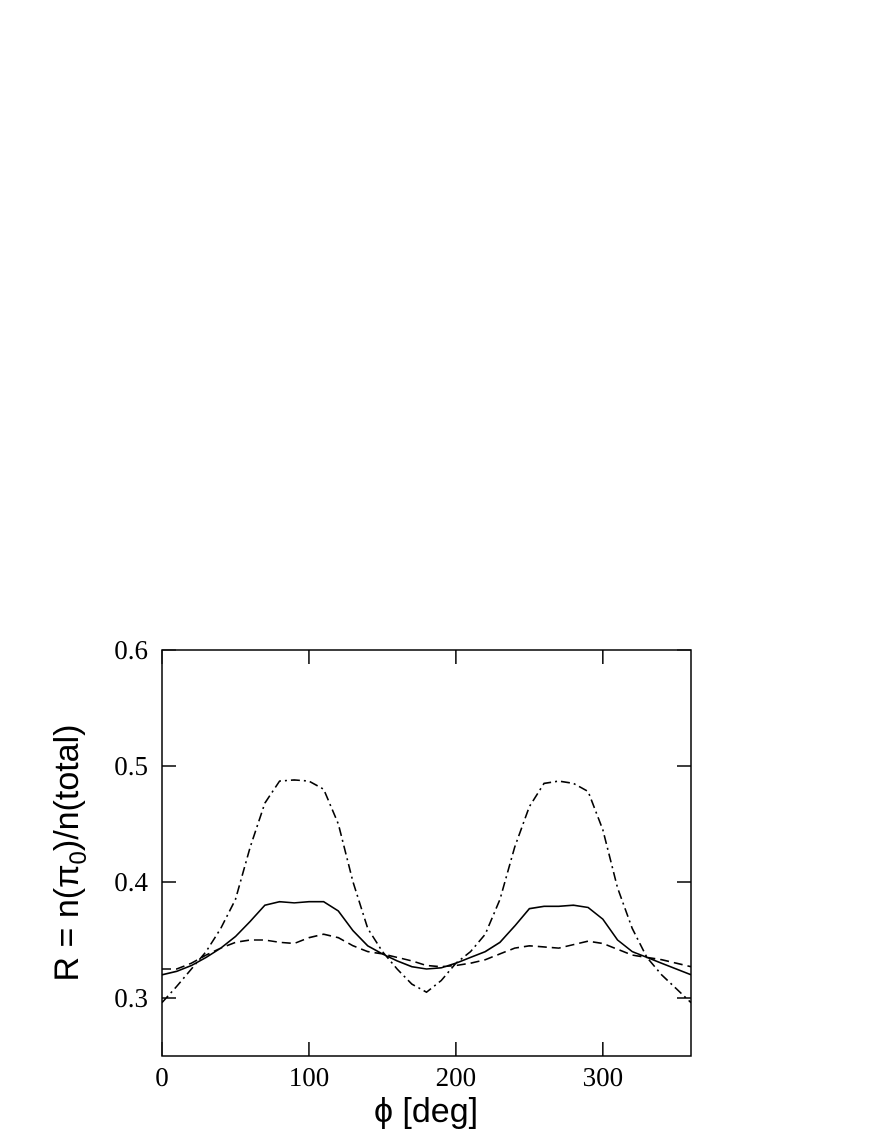 The image size is (879, 1138). I want to click on y-tick-label: 0.4, so click(131, 882).